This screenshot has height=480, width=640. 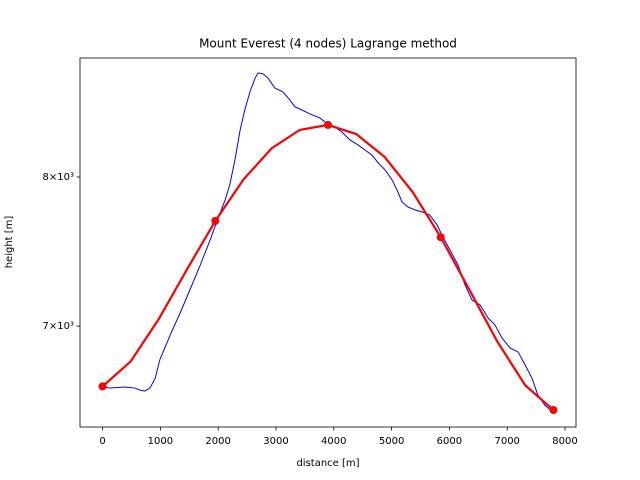 I want to click on x-tick-label: 2000, so click(x=217, y=441).